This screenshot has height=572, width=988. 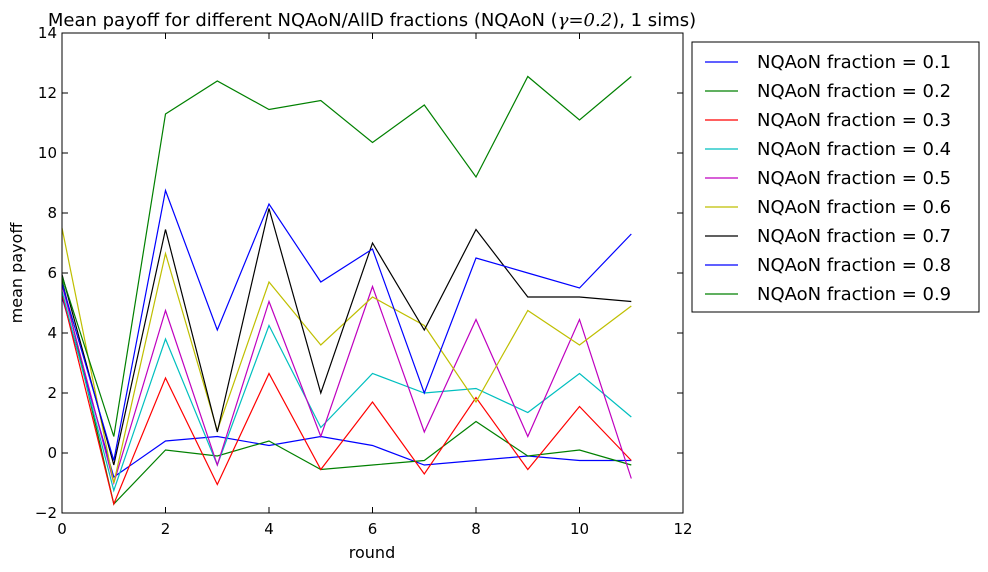 I want to click on chart-title-suffix: ), 1 sims), so click(x=654, y=20).